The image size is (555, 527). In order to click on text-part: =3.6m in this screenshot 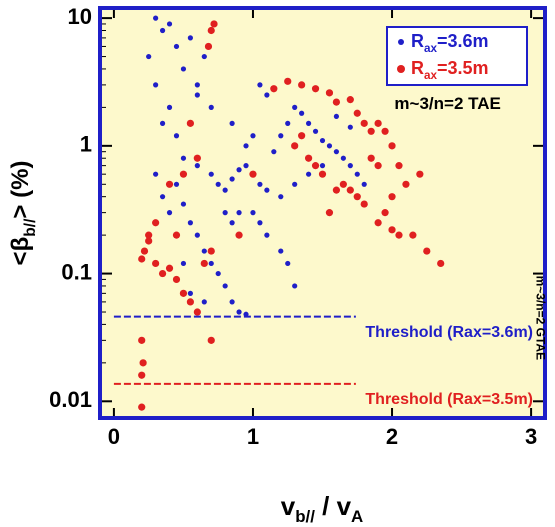, I will do `click(463, 41)`.